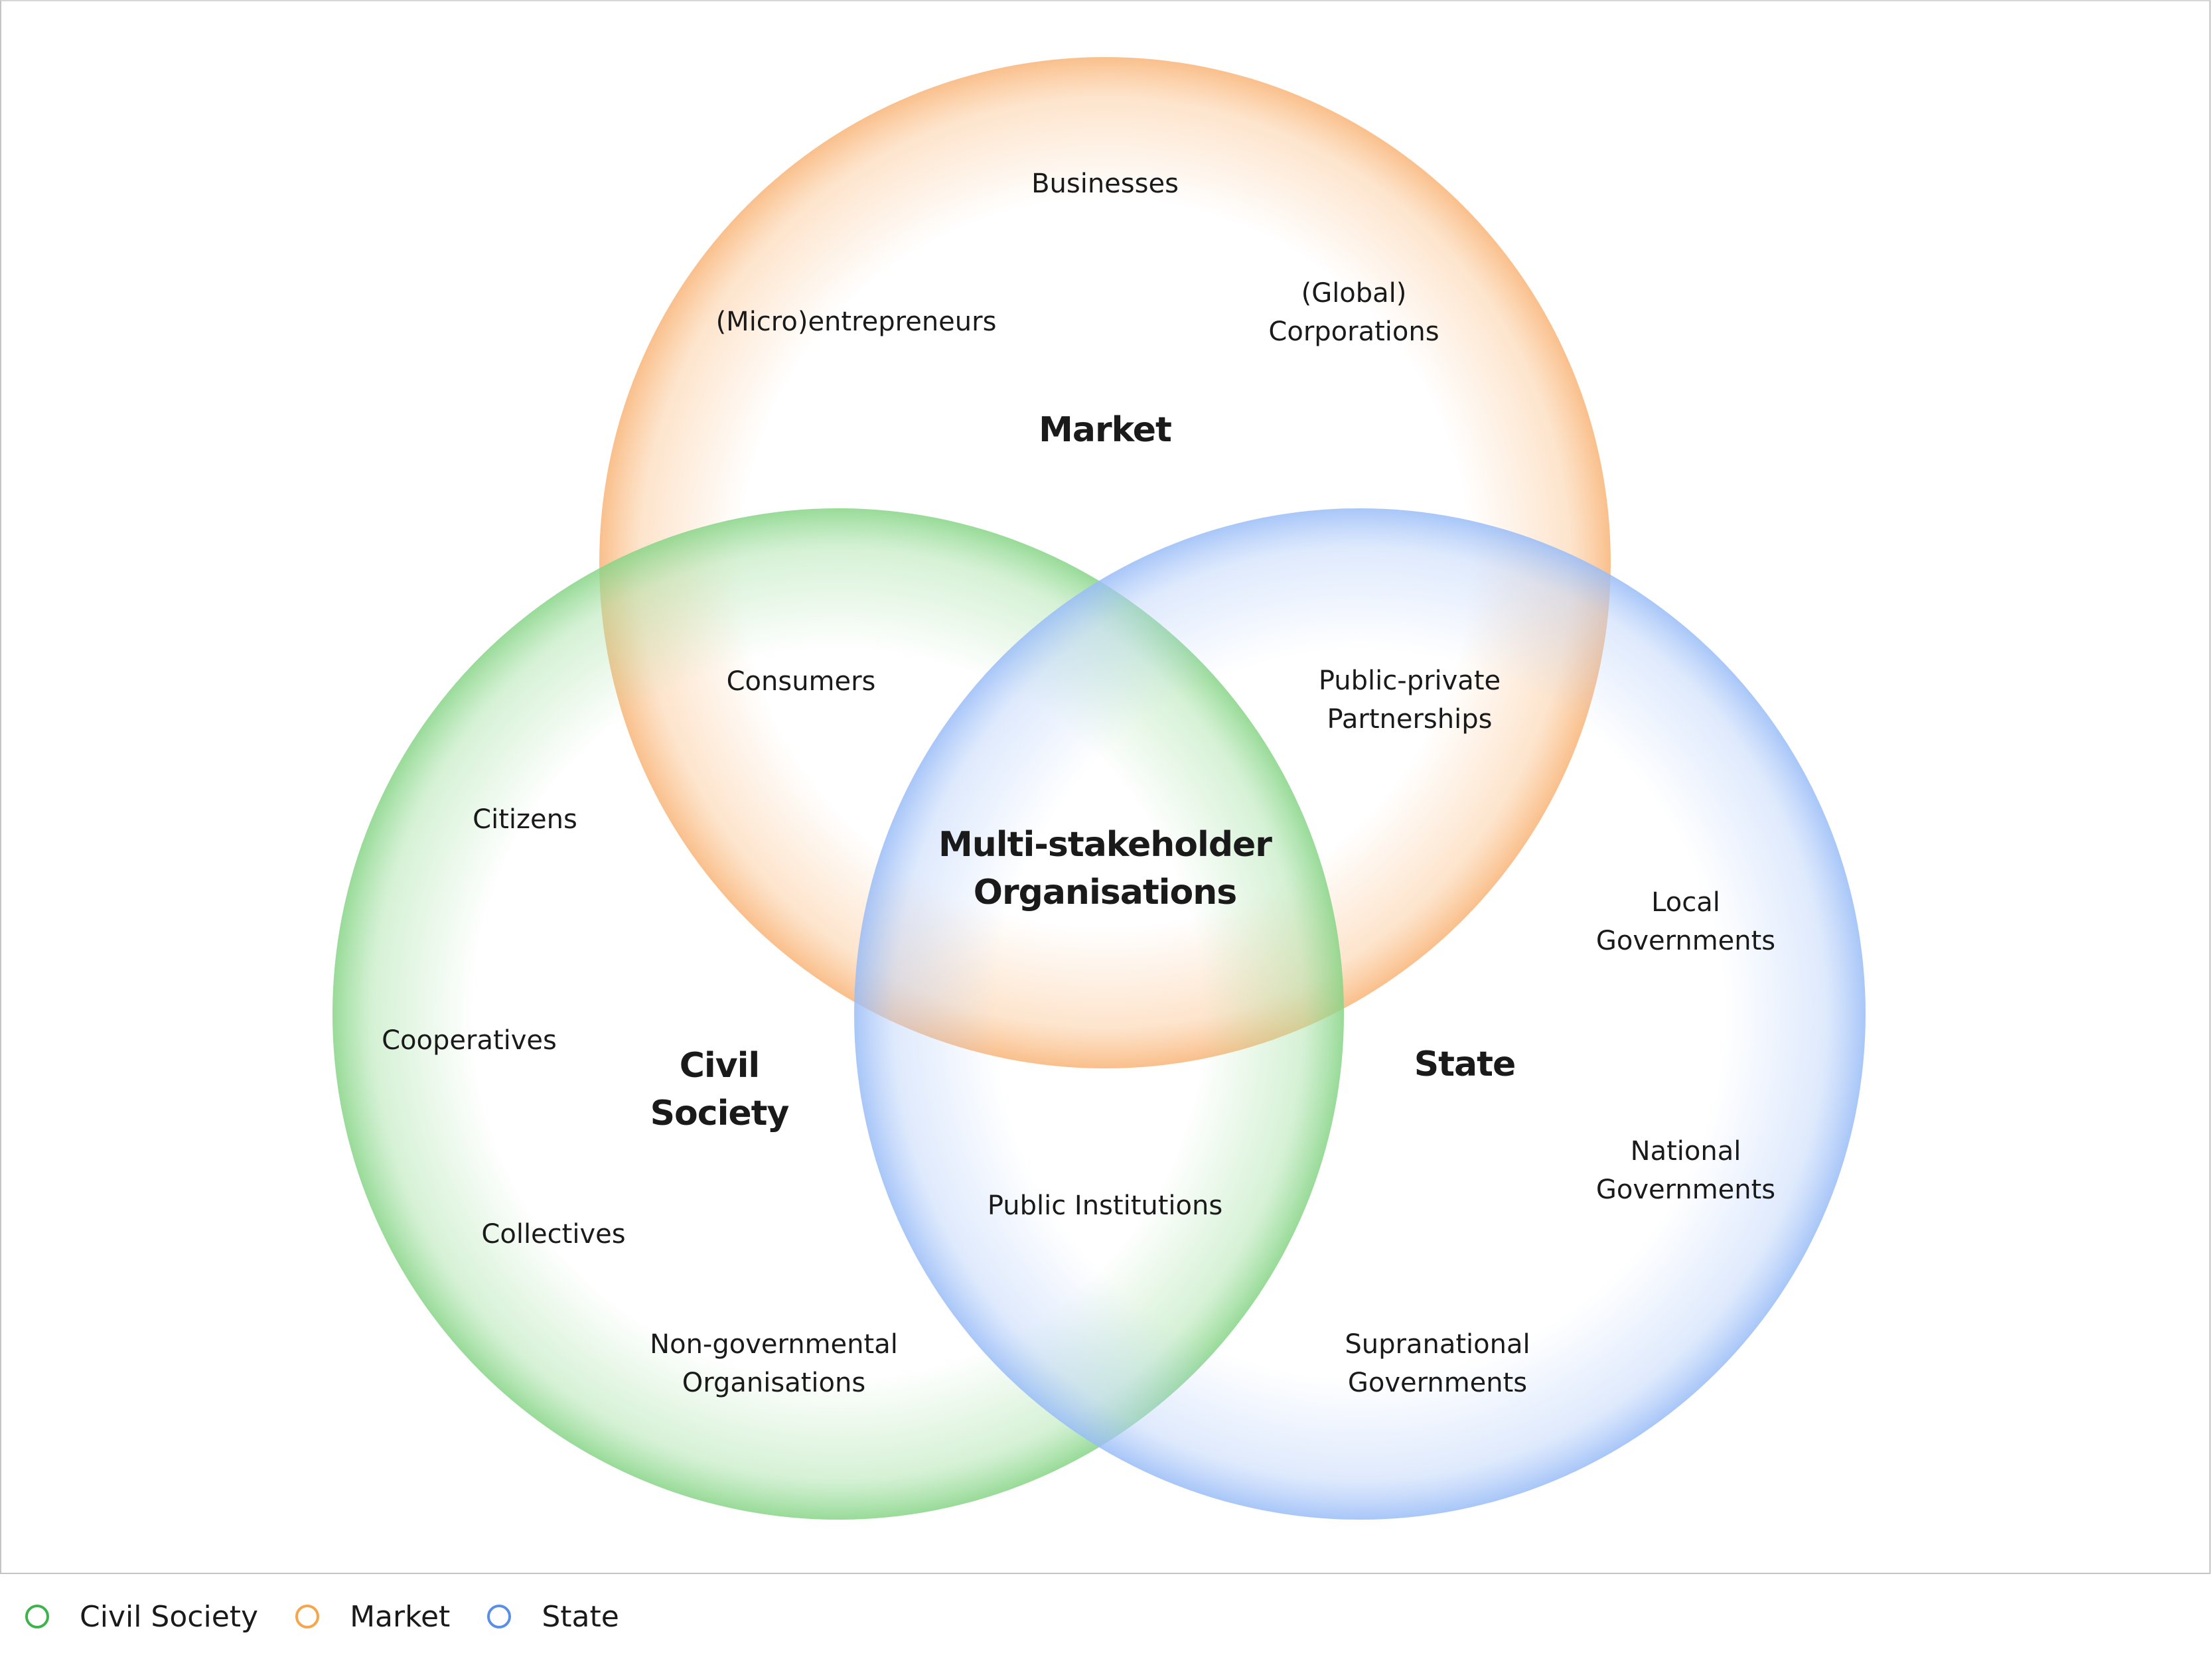 Image resolution: width=2212 pixels, height=1659 pixels. I want to click on label-microentrepreneurs: (Micro)entrepreneurs, so click(856, 322).